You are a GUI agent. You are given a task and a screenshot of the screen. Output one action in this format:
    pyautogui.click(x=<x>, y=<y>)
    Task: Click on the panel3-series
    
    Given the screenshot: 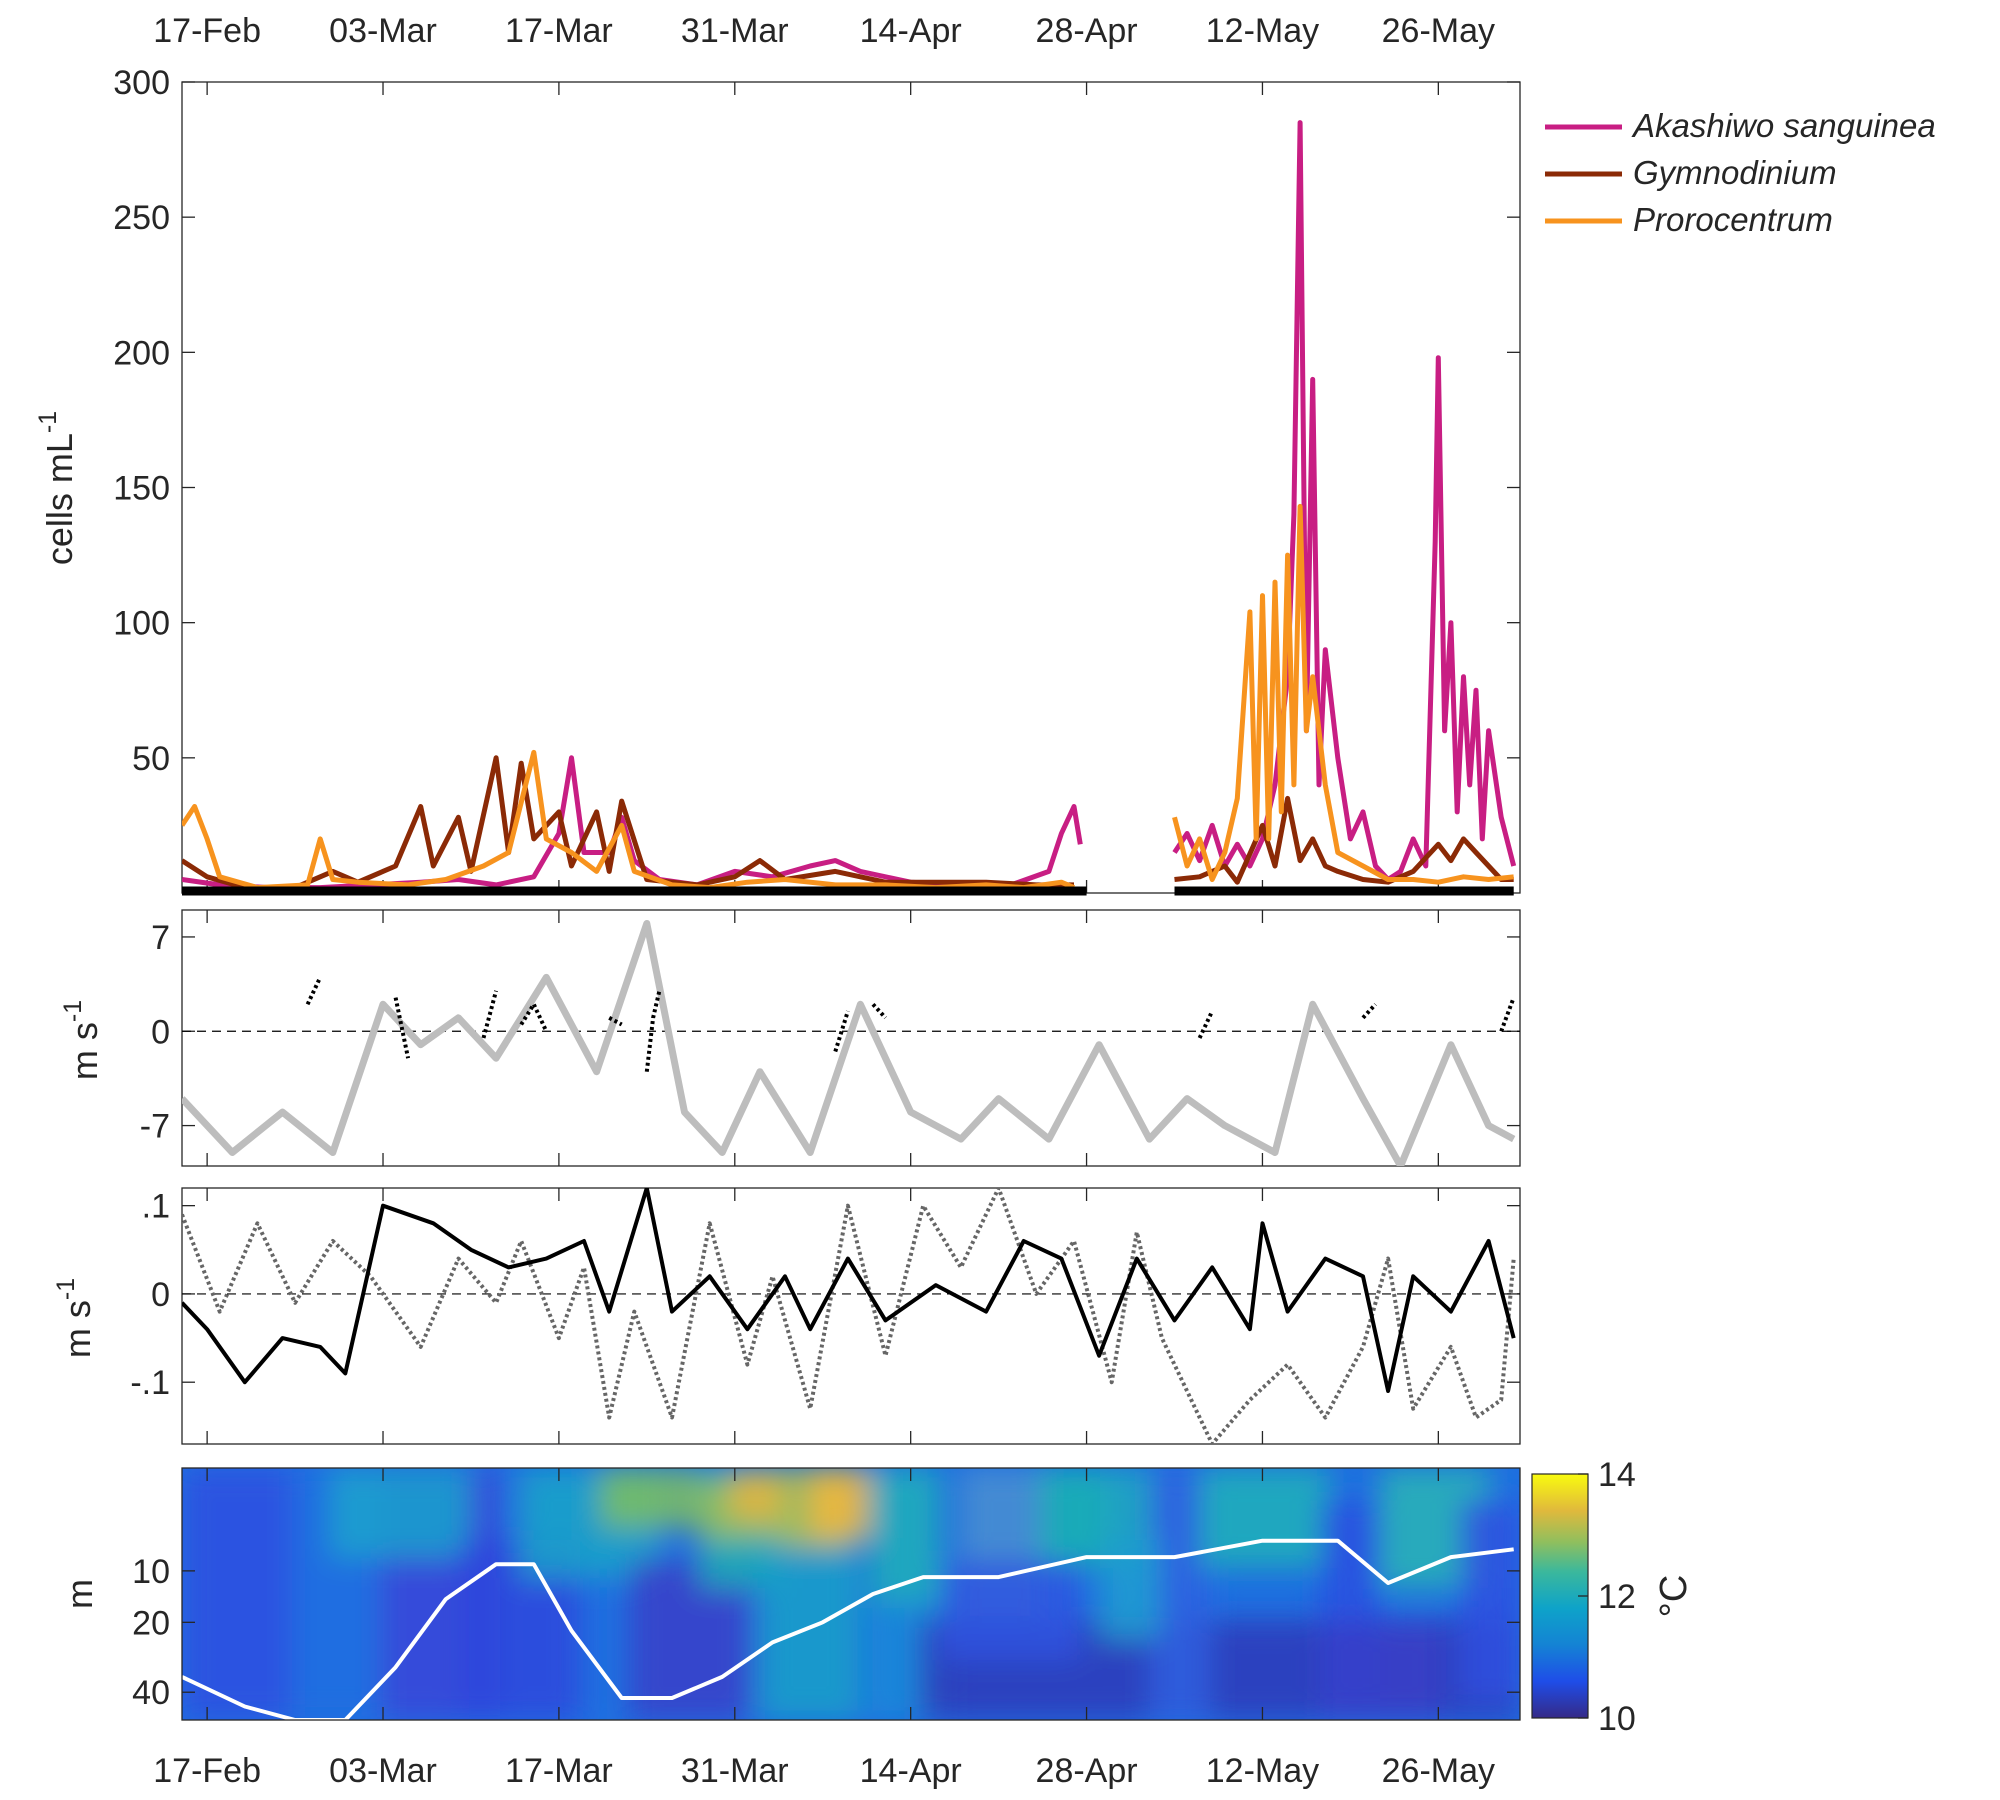 What is the action you would take?
    pyautogui.click(x=851, y=1316)
    